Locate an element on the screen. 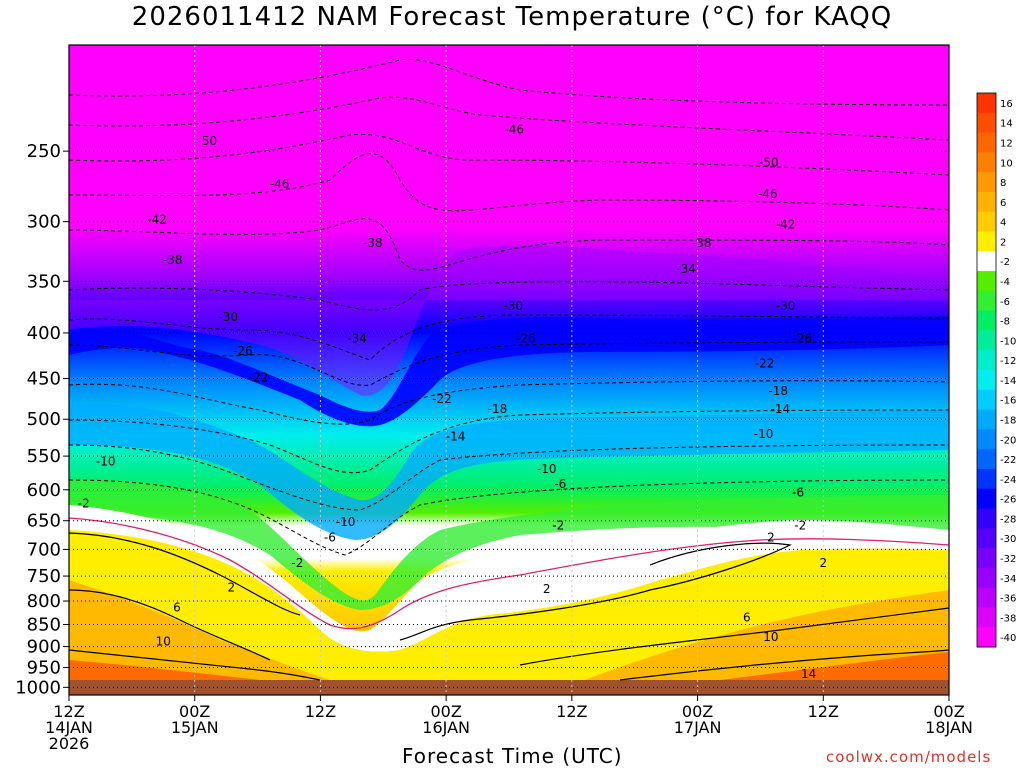  y-tick-label: 450 is located at coordinates (44, 378).